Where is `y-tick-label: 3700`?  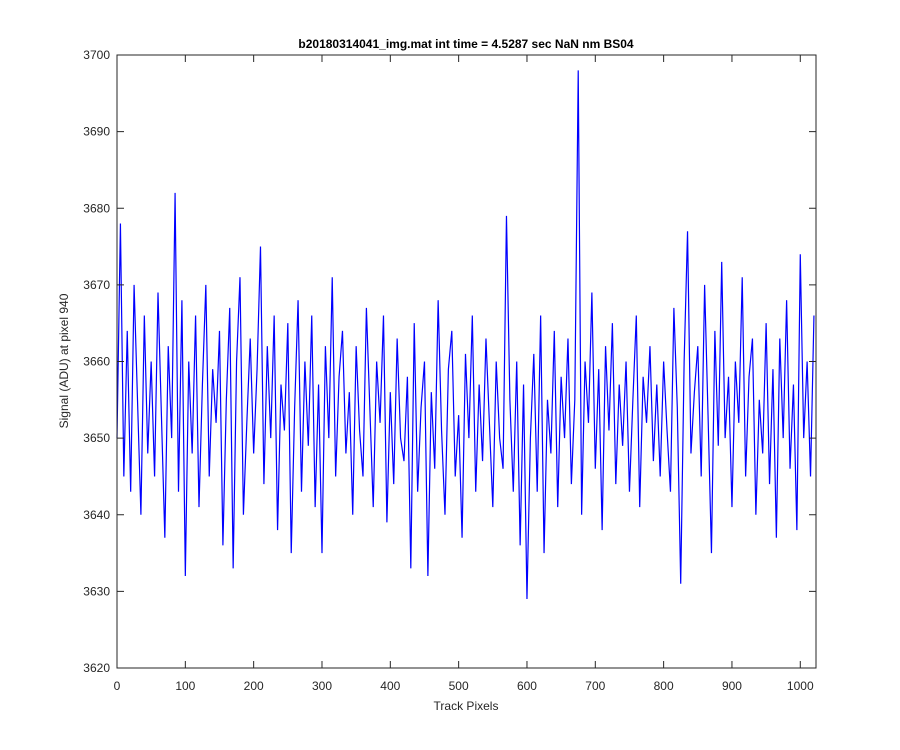
y-tick-label: 3700 is located at coordinates (96, 55).